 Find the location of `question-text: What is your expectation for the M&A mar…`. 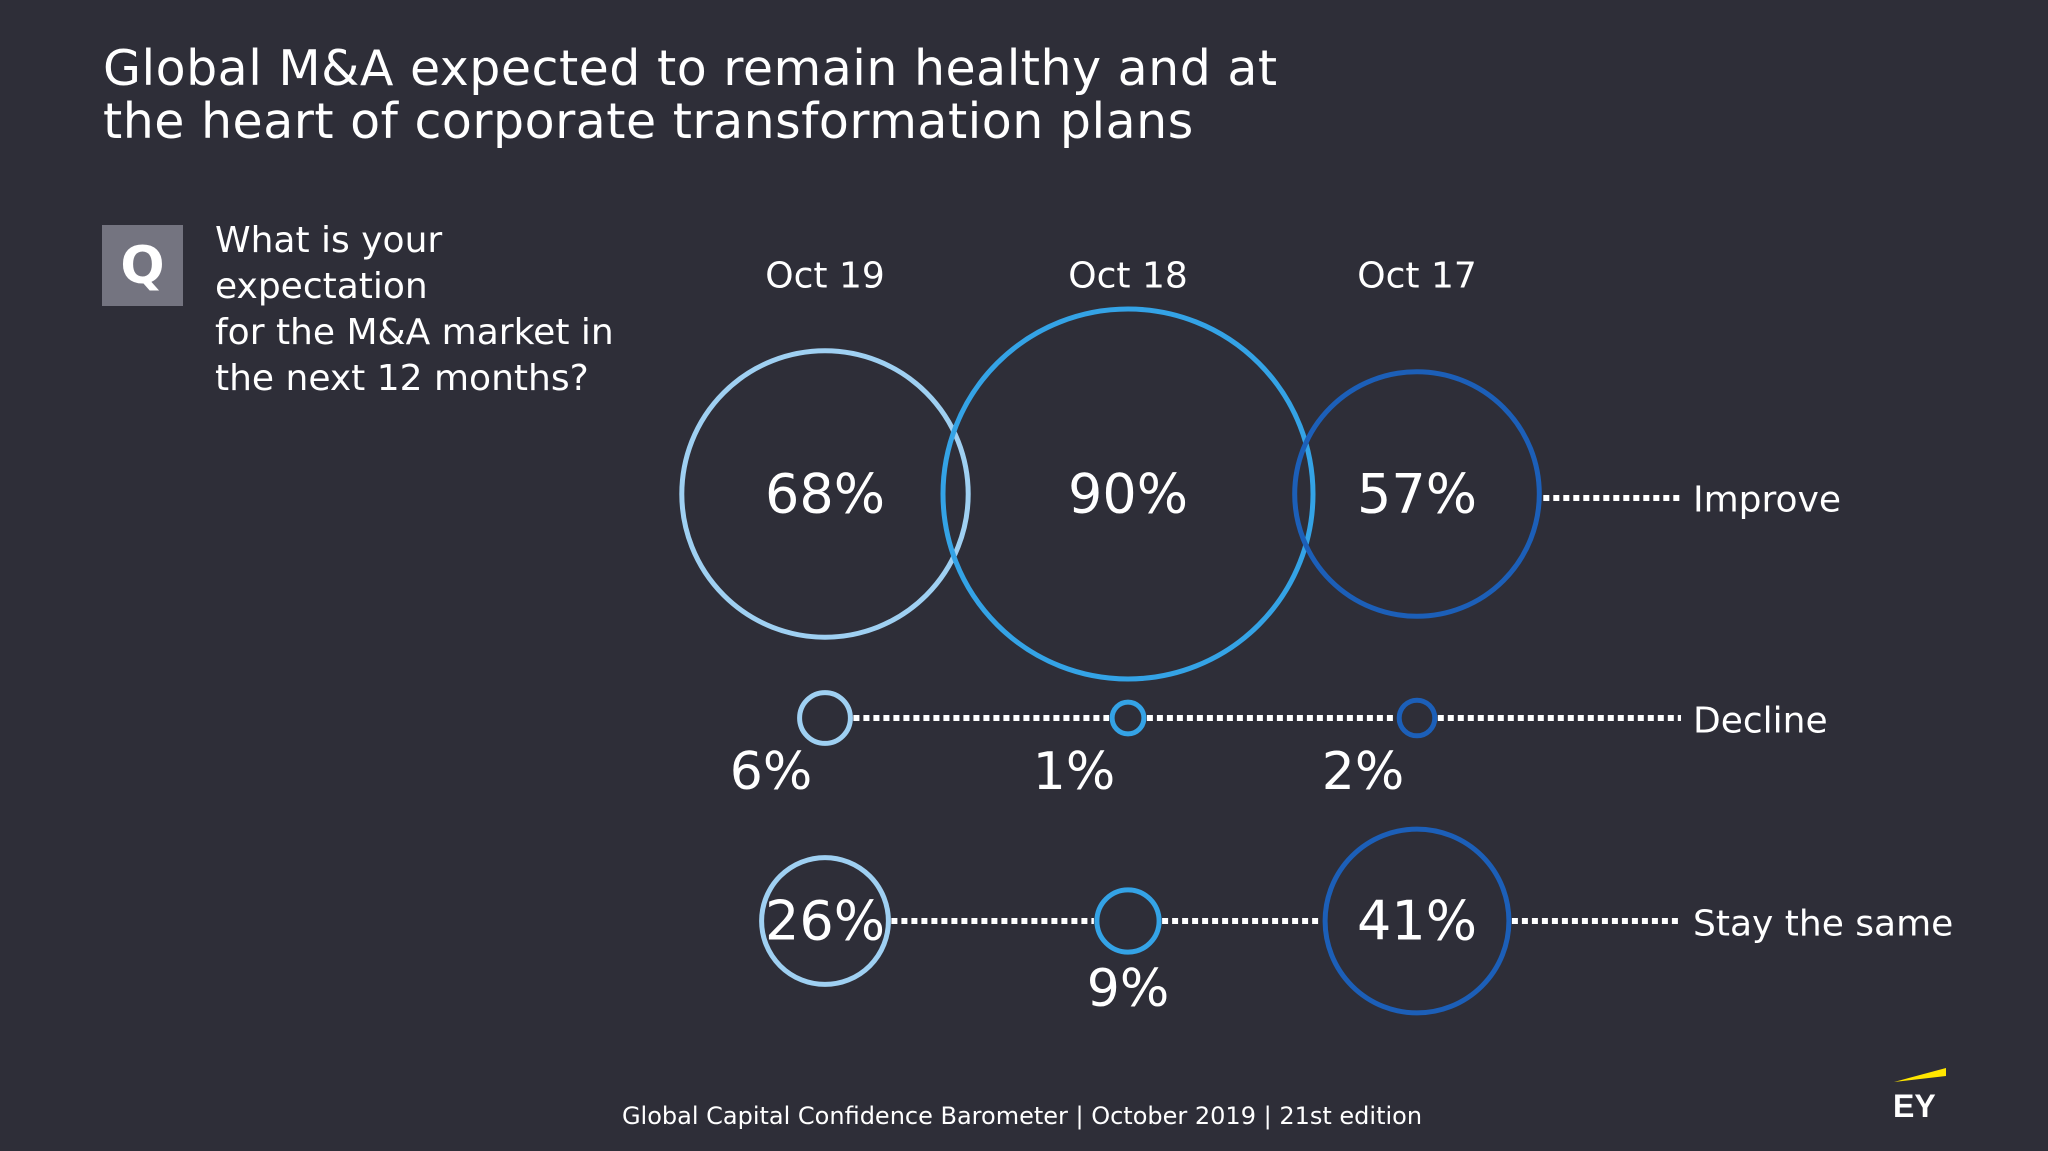

question-text: What is your expectation for the M&A mar… is located at coordinates (440, 310).